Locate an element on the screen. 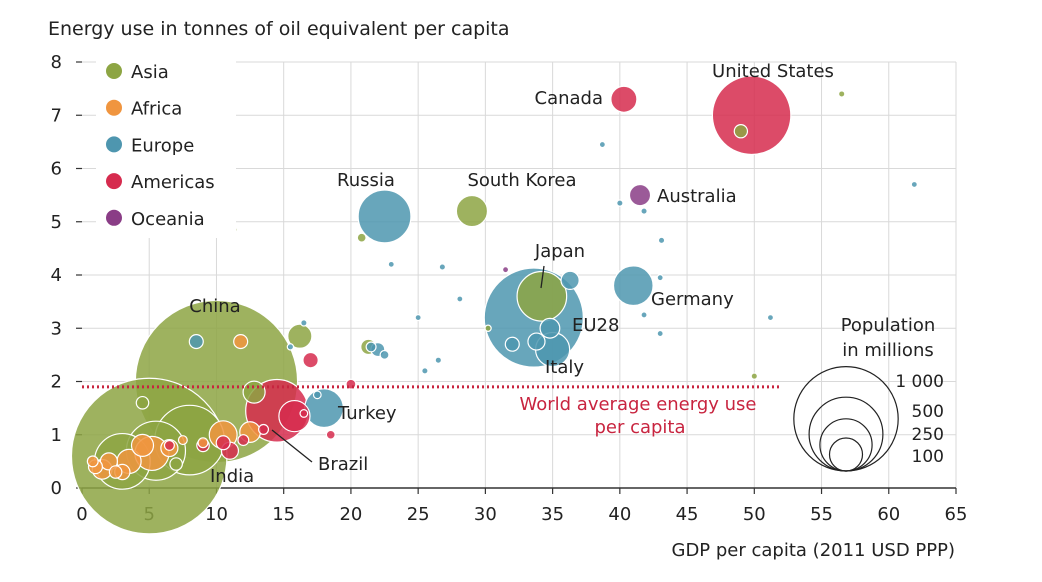 The width and height of the screenshot is (1042, 582). size-legend-title-2: in millions is located at coordinates (887, 350).